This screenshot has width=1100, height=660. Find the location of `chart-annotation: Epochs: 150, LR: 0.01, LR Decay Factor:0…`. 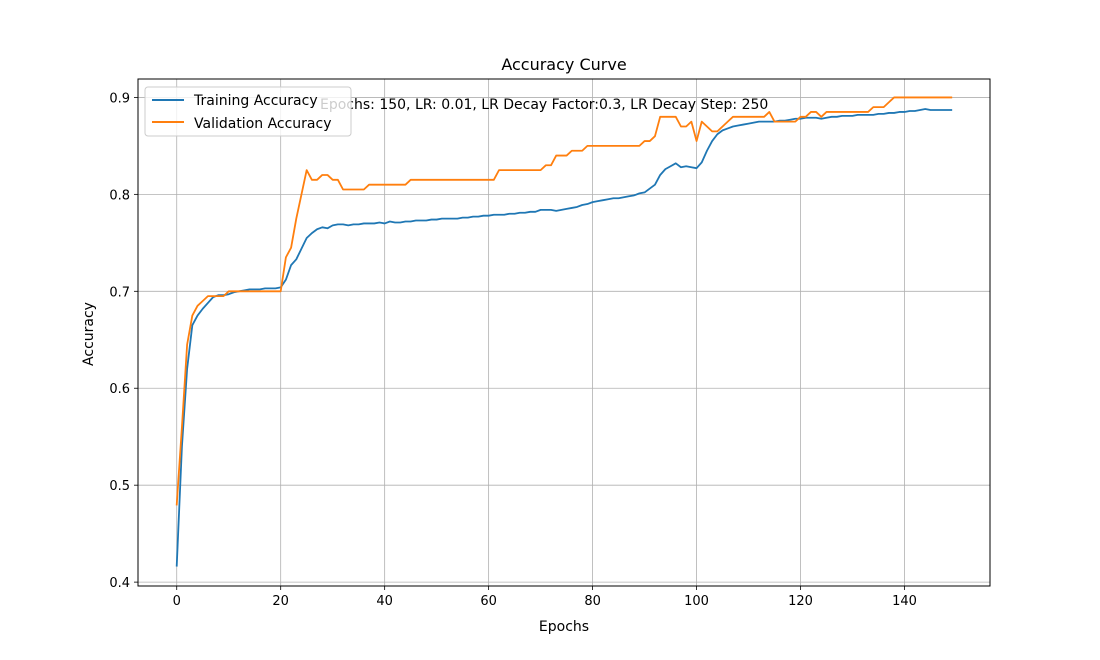

chart-annotation: Epochs: 150, LR: 0.01, LR Decay Factor:0… is located at coordinates (544, 105).